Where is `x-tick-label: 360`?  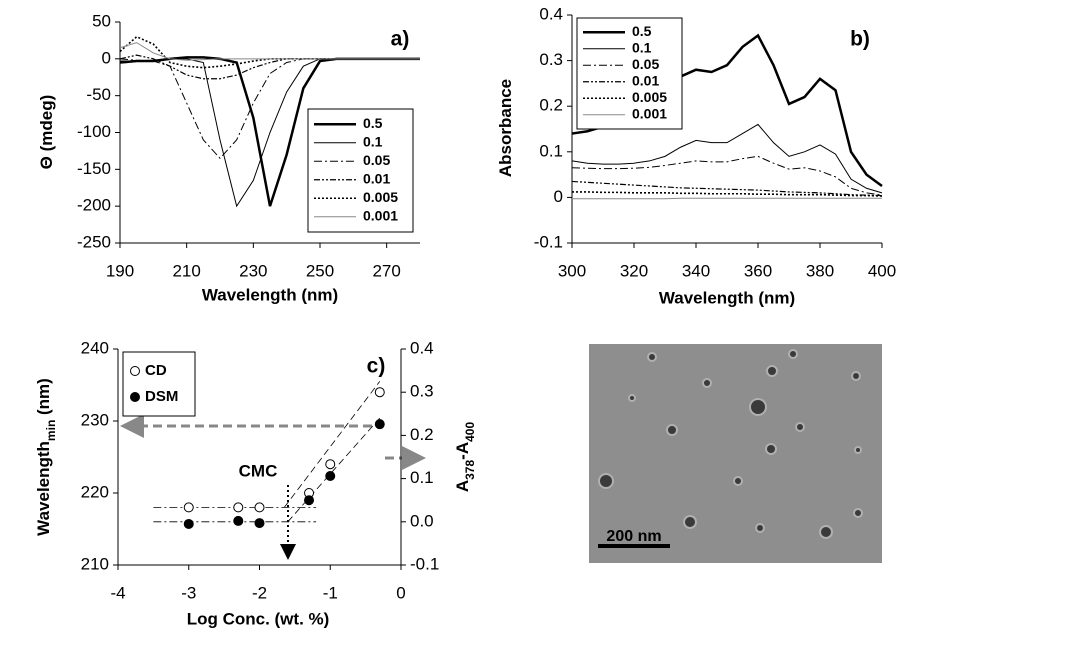 x-tick-label: 360 is located at coordinates (758, 270).